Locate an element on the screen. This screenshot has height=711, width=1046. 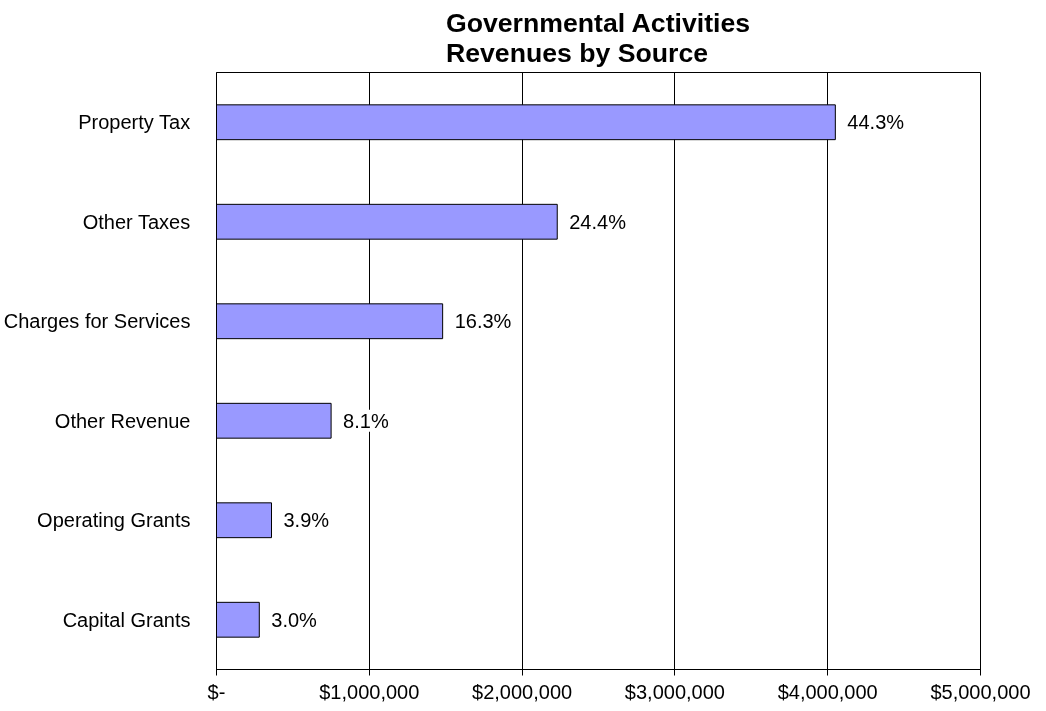
annotation: 3.9% is located at coordinates (306, 520).